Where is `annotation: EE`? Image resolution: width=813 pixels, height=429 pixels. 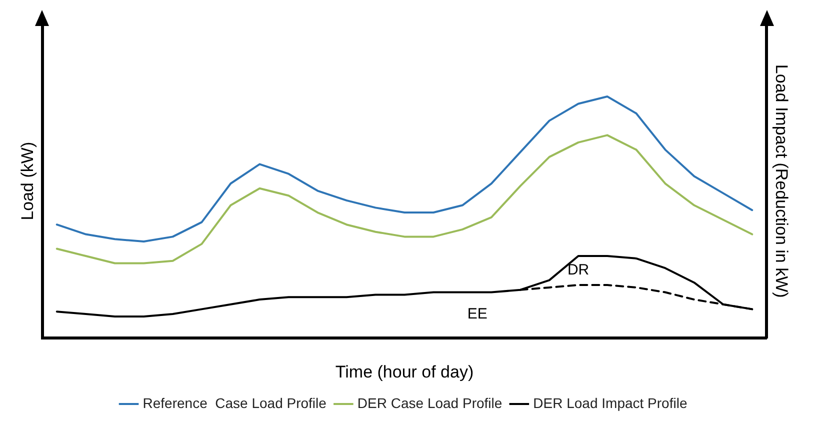
annotation: EE is located at coordinates (477, 313).